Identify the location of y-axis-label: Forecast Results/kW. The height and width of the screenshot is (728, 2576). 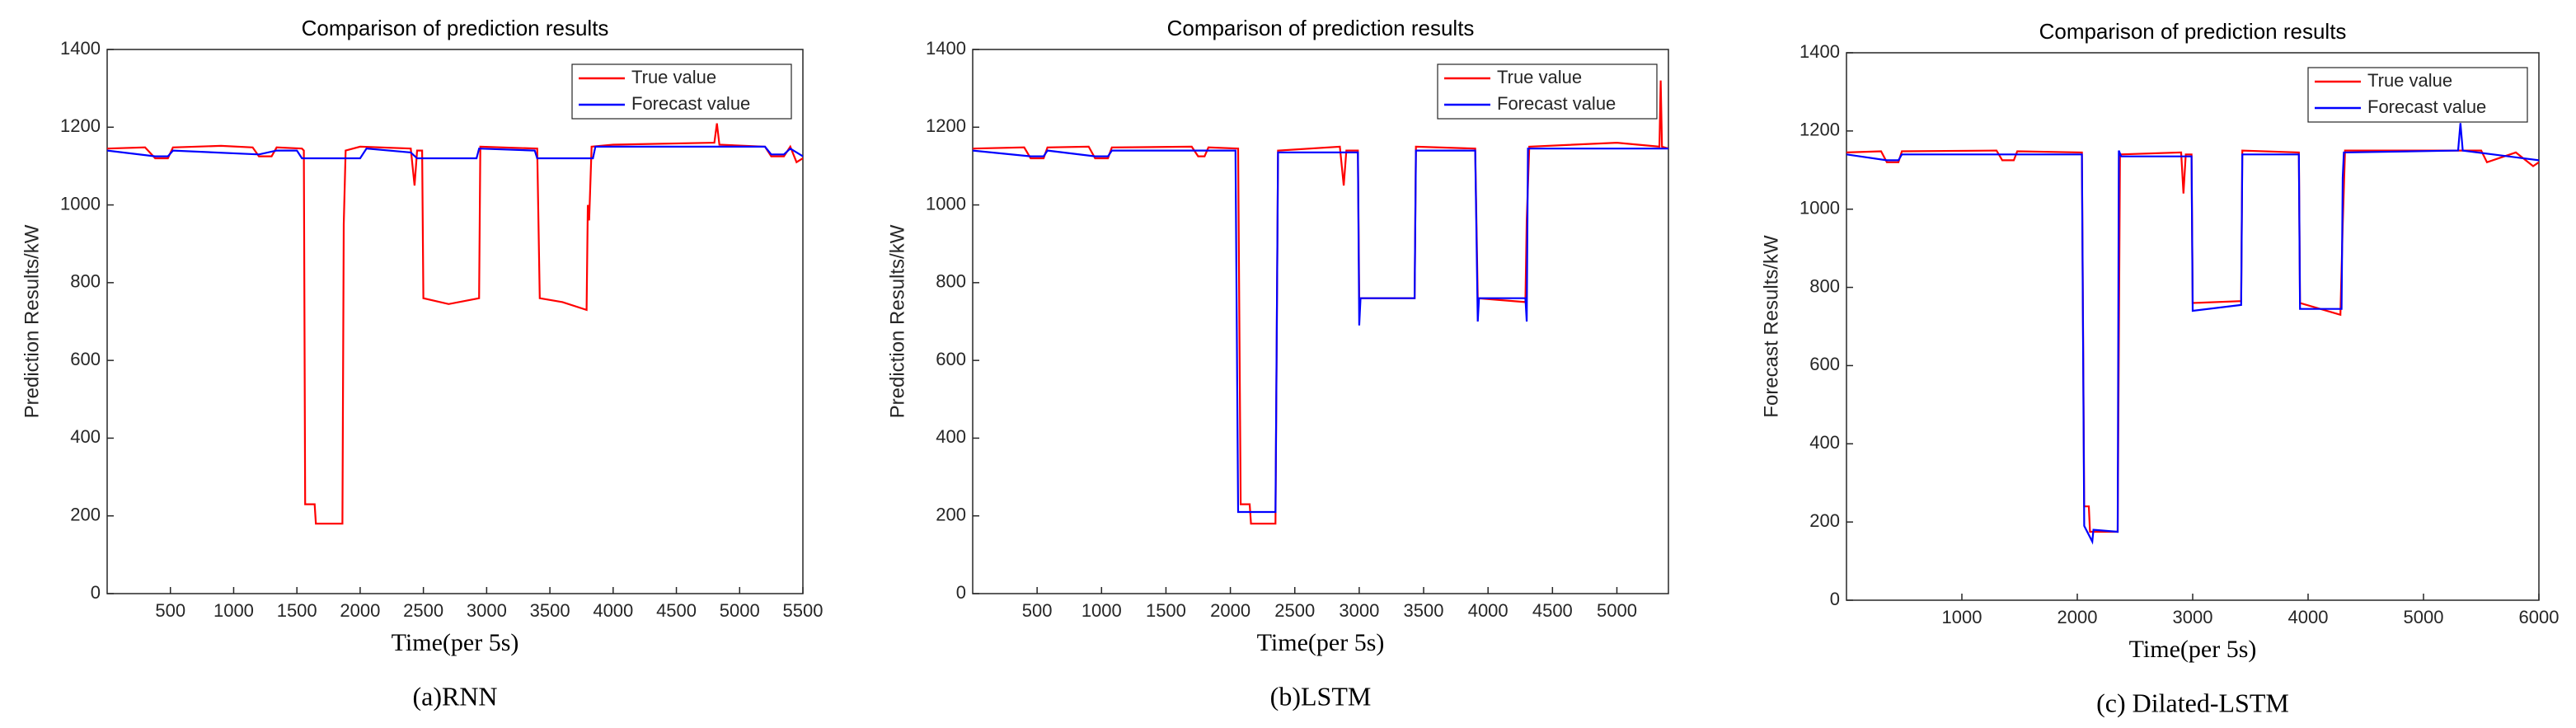
(1771, 326).